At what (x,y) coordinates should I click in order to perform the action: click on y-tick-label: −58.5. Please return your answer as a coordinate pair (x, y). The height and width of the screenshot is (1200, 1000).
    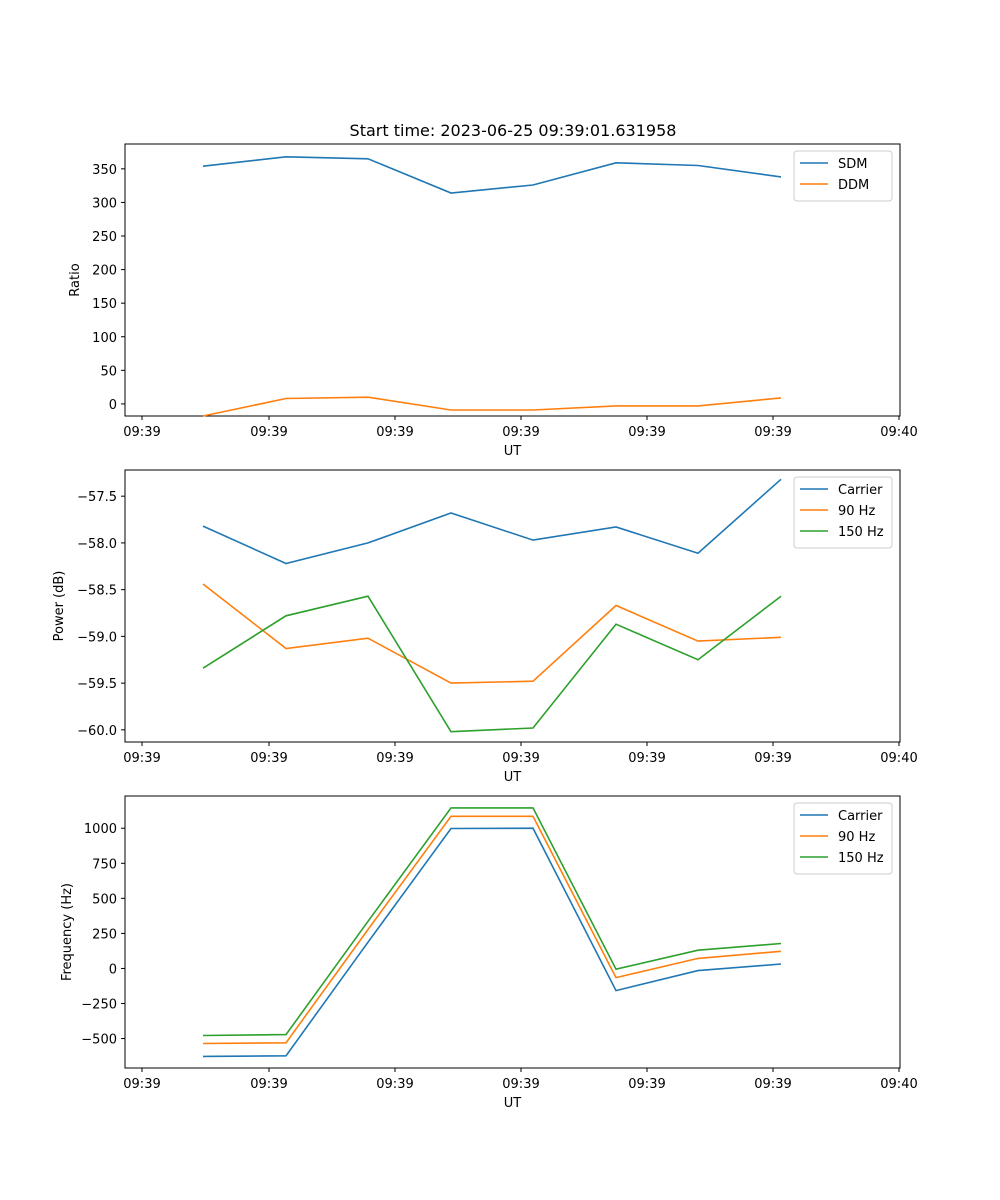
    Looking at the image, I should click on (97, 591).